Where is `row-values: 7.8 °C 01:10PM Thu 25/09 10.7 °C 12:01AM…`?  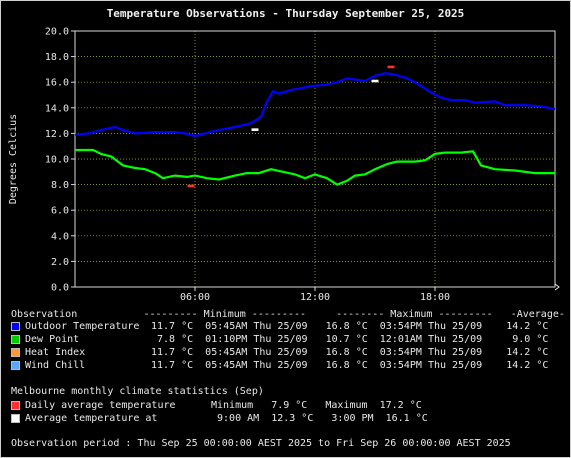 row-values: 7.8 °C 01:10PM Thu 25/09 10.7 °C 12:01AM… is located at coordinates (350, 339).